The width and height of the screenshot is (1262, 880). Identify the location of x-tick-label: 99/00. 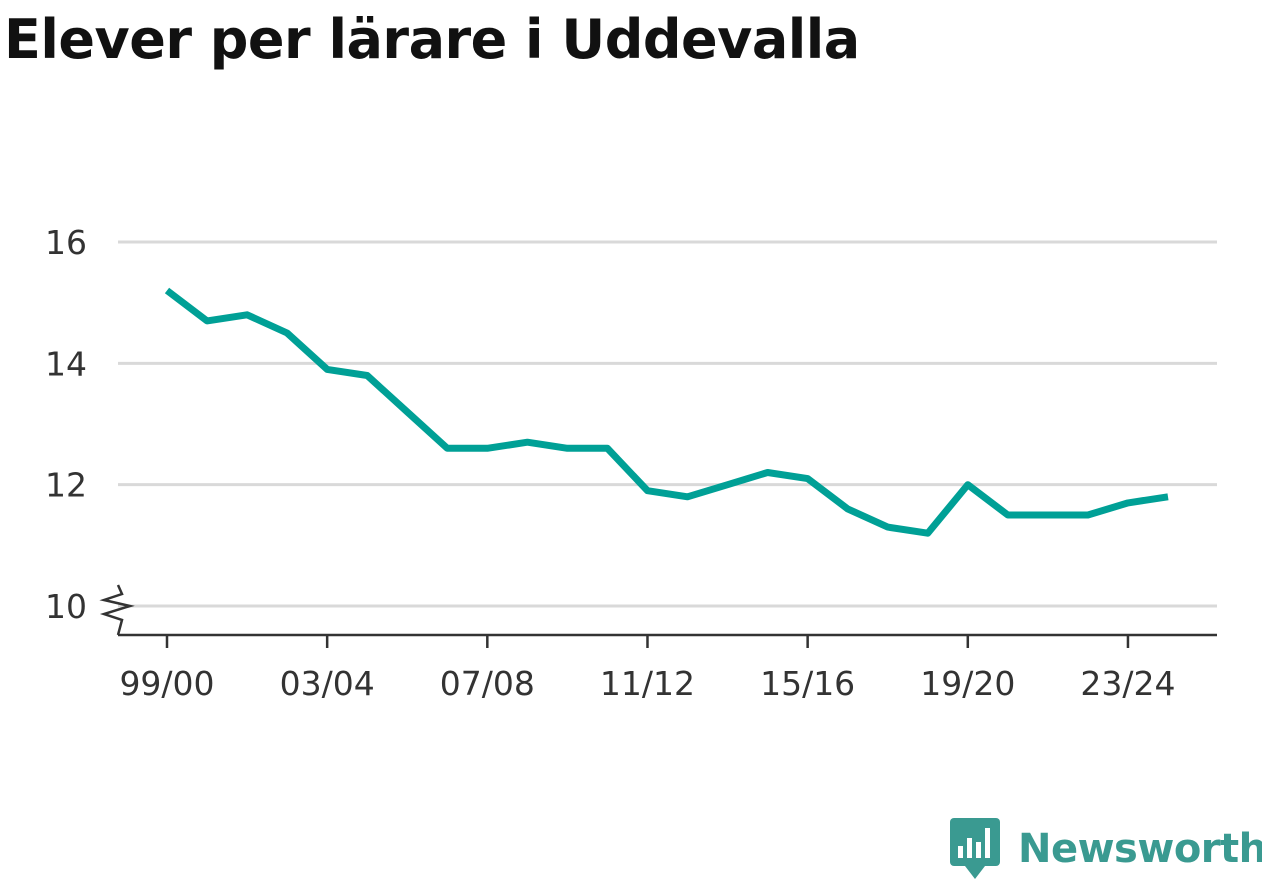
(166, 683).